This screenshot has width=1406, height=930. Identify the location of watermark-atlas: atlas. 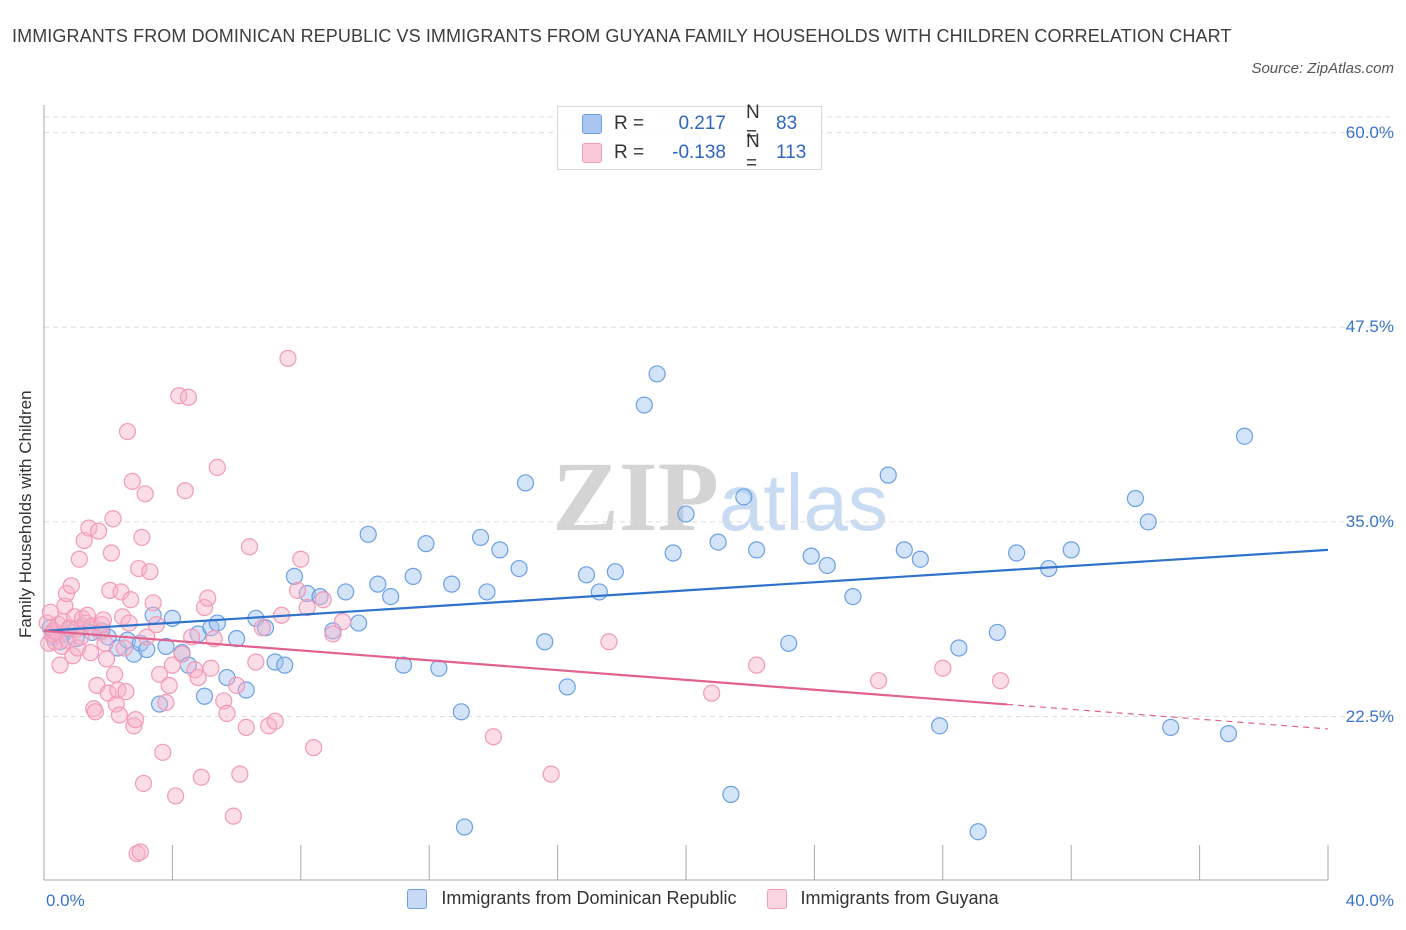
(803, 502).